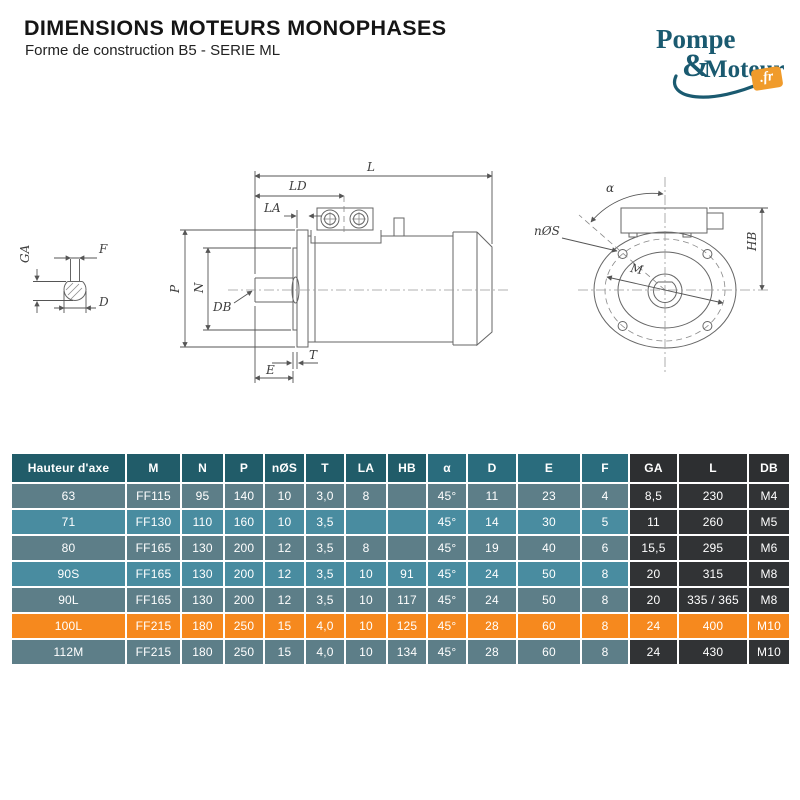  Describe the element at coordinates (284, 468) in the screenshot. I see `column-header: nØS` at that location.